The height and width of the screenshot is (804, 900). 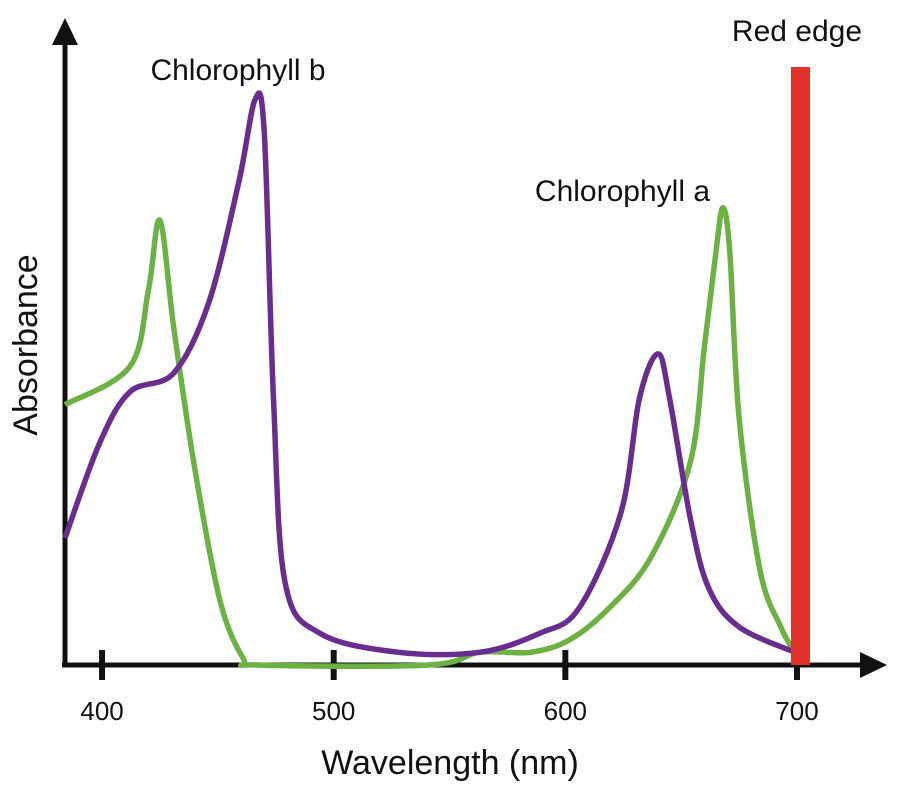 I want to click on y-axis-arrow, so click(x=65, y=31).